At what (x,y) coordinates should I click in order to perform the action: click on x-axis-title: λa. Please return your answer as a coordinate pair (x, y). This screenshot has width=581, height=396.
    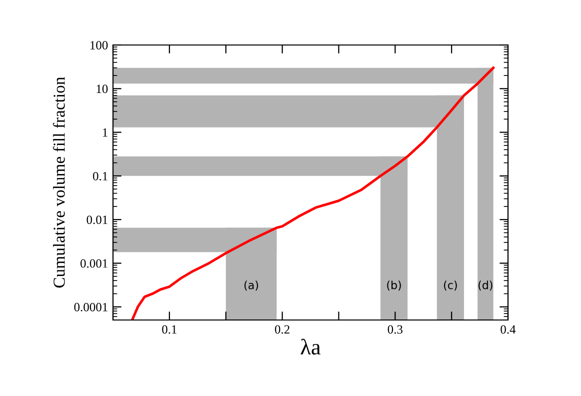
    Looking at the image, I should click on (310, 346).